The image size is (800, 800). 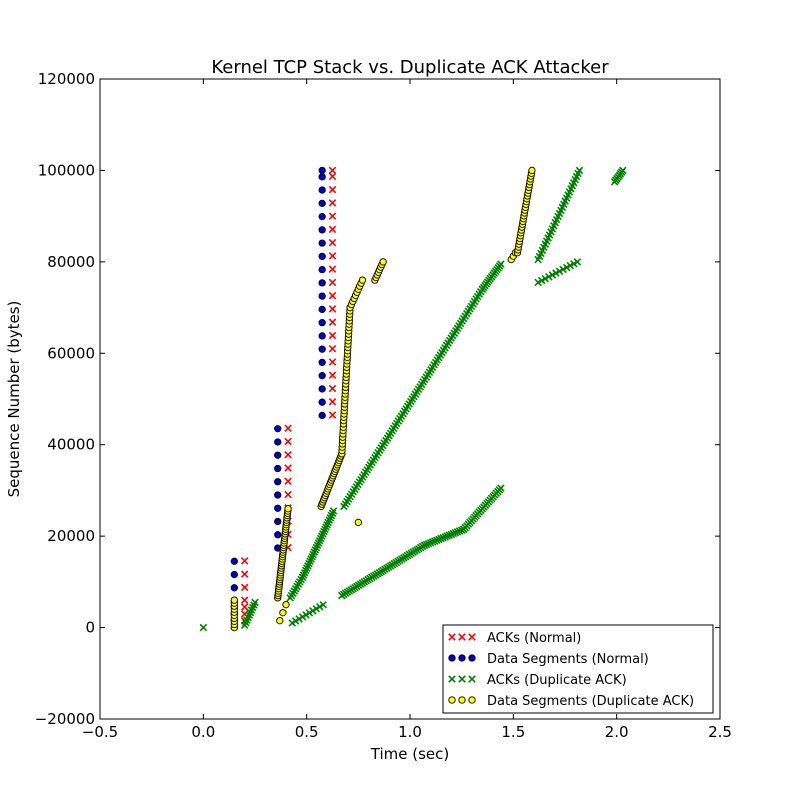 I want to click on legend-label: Data Segments (Normal), so click(x=568, y=659).